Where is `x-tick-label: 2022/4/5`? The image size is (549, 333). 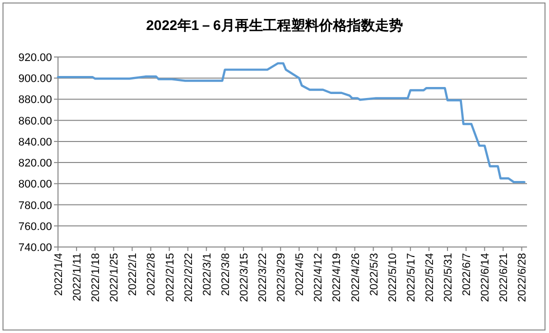
x-tick-label: 2022/4/5 is located at coordinates (300, 274).